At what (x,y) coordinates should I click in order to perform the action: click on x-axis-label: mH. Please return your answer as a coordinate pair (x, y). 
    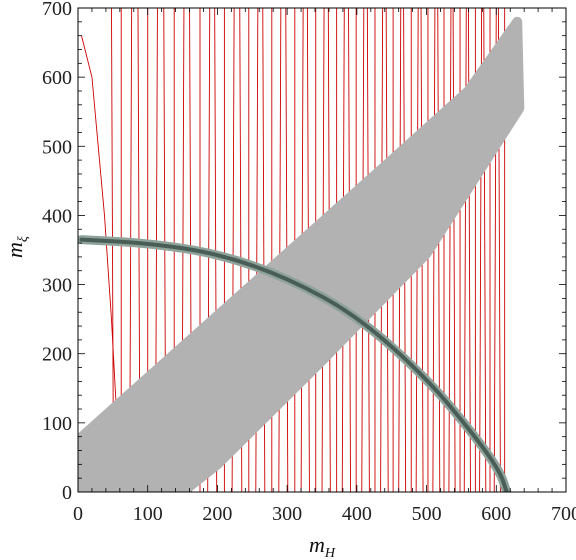
    Looking at the image, I should click on (322, 546).